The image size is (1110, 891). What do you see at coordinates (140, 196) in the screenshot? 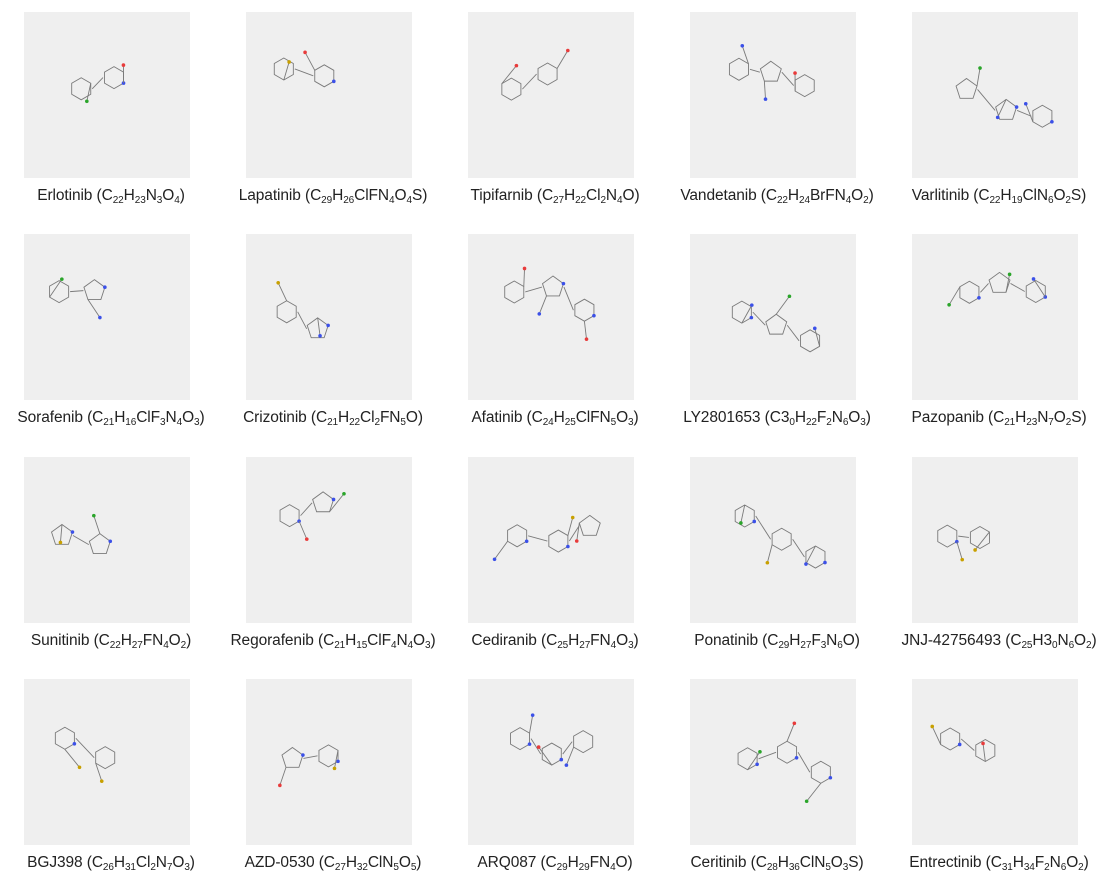
I see `molecular-formula: C22H23N3O4` at bounding box center [140, 196].